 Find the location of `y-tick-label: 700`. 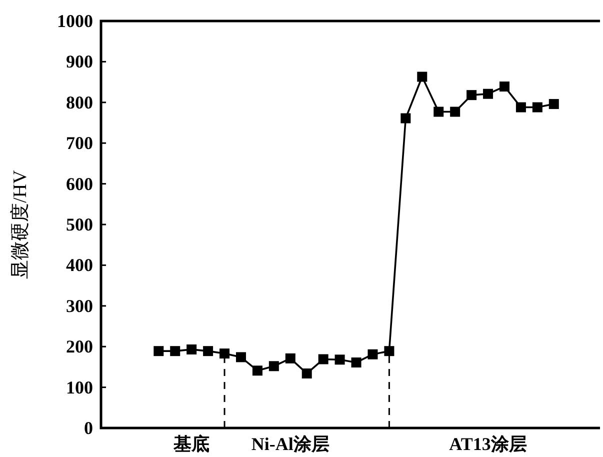

y-tick-label: 700 is located at coordinates (79, 143).